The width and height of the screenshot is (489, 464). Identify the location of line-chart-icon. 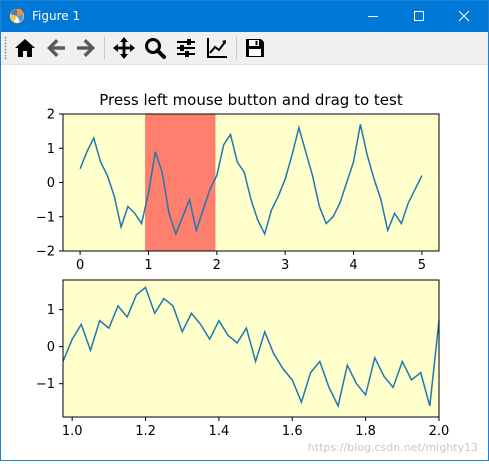
(217, 48).